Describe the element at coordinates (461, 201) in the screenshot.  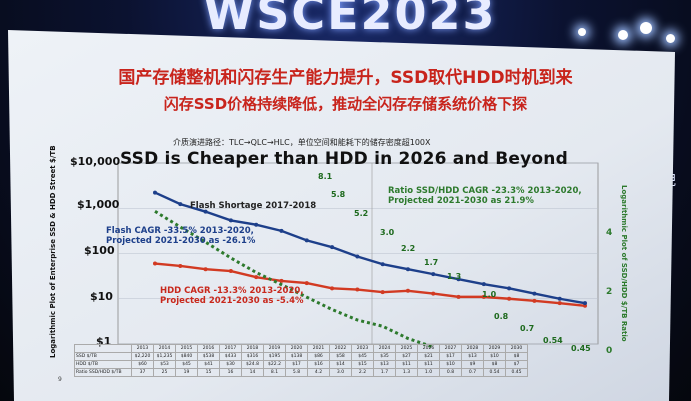
I see `ratio-cagr-line2: Projected 2021-2030 as 21.9%` at that location.